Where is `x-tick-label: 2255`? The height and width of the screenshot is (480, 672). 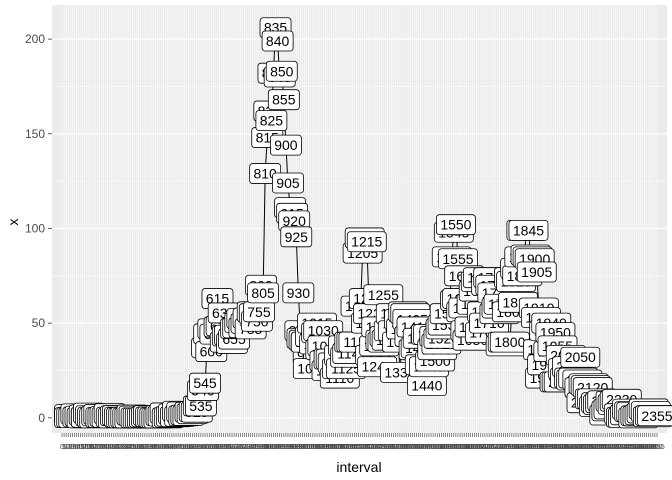 x-tick-label: 2255 is located at coordinates (632, 447).